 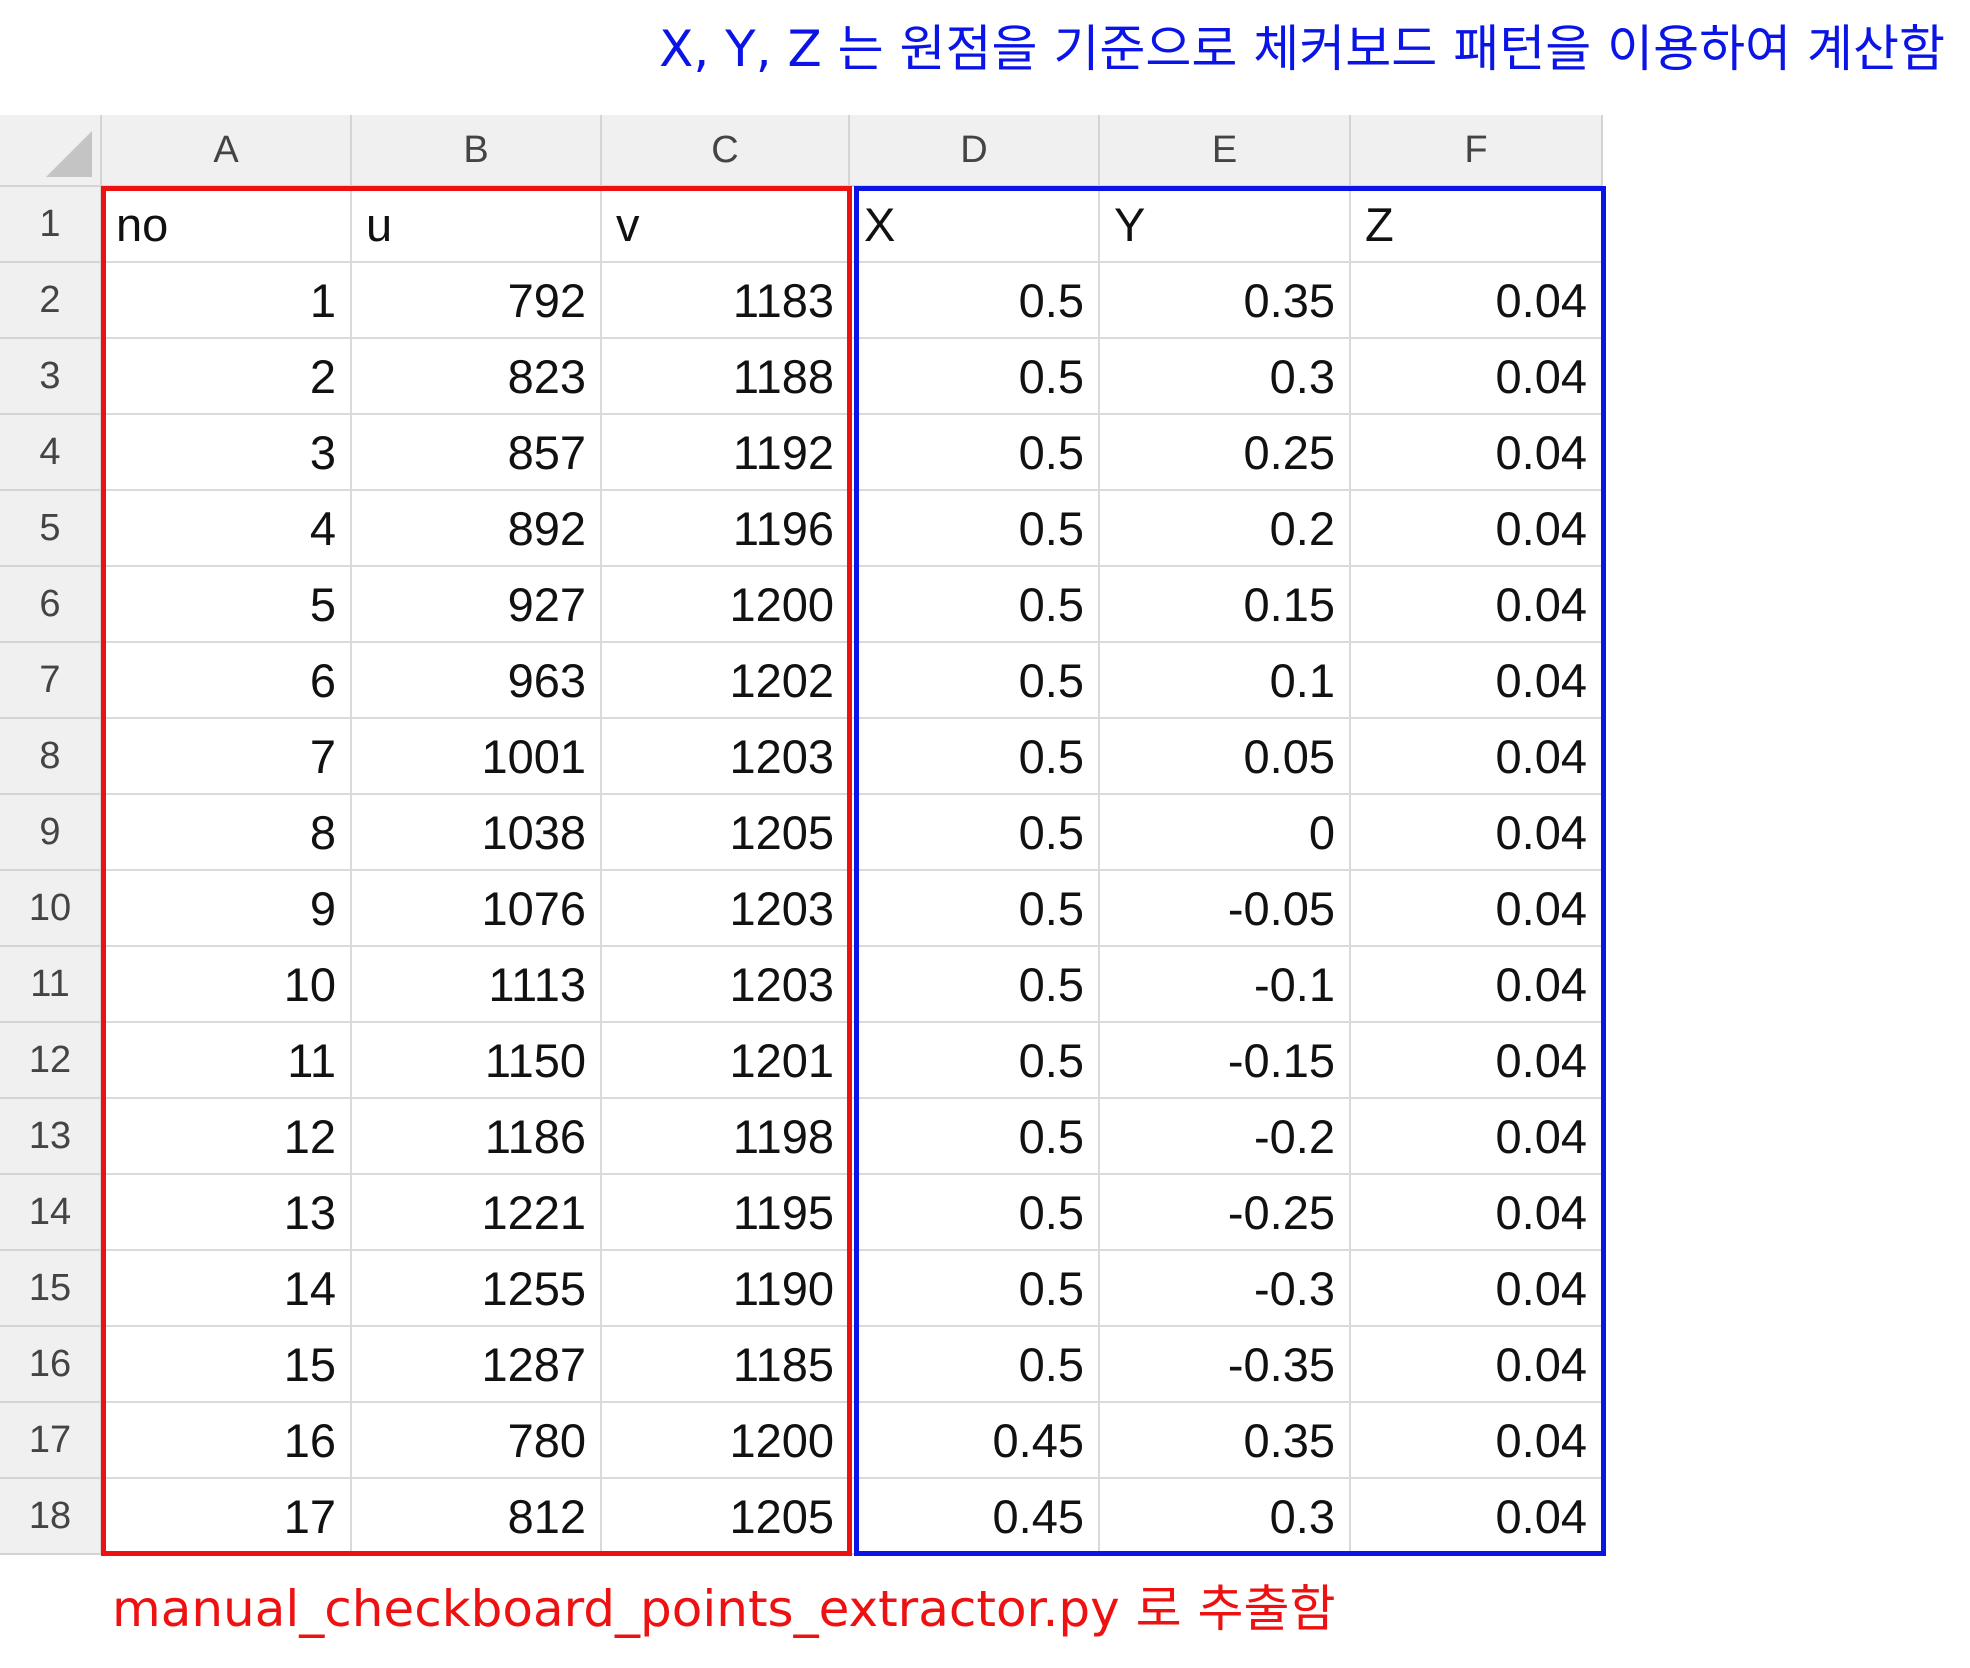 I want to click on cell-b10: 1076, so click(x=477, y=909).